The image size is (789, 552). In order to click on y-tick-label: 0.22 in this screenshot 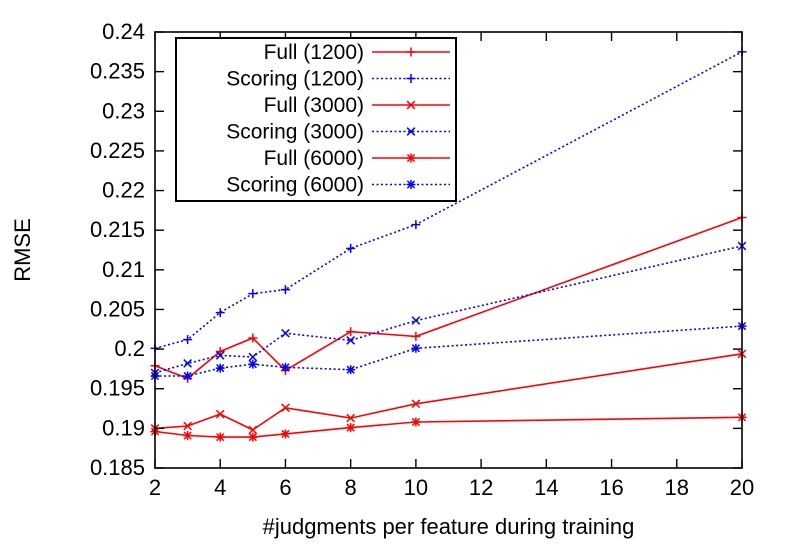, I will do `click(123, 190)`.